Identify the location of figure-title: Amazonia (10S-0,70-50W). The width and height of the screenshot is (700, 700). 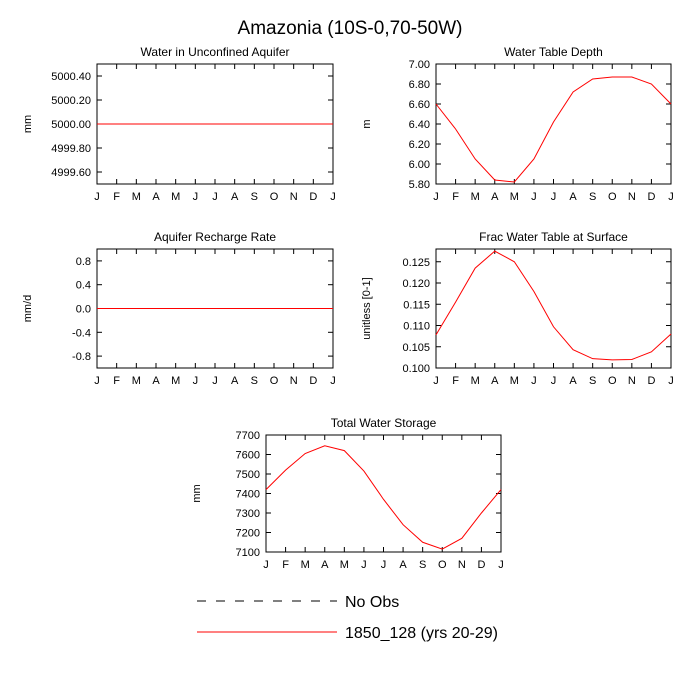
(350, 28).